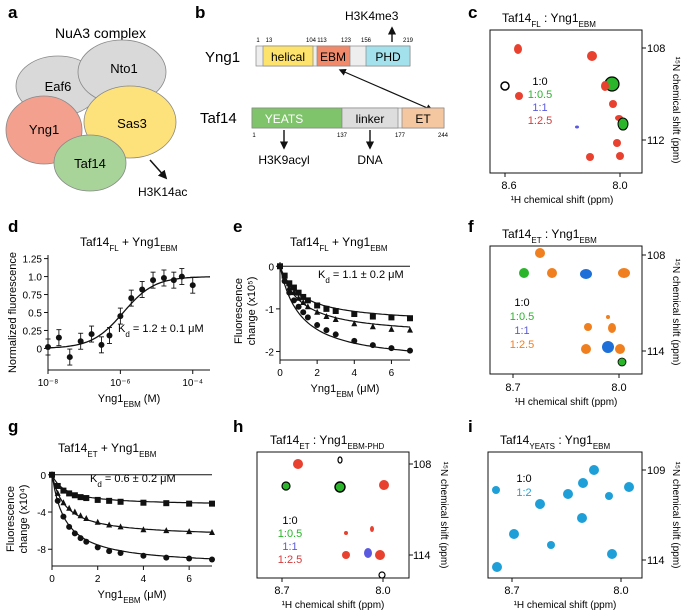  I want to click on panel-f-title: Taf14ET : Yng1EBM, so click(549, 236).